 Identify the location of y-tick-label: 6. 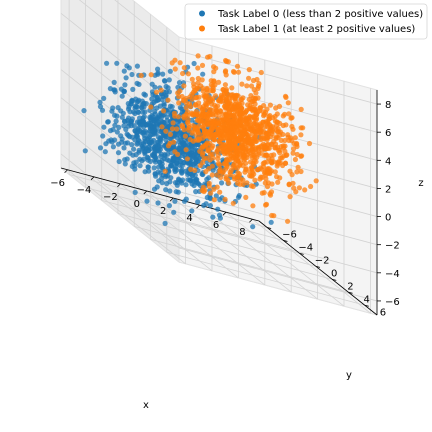
(383, 312).